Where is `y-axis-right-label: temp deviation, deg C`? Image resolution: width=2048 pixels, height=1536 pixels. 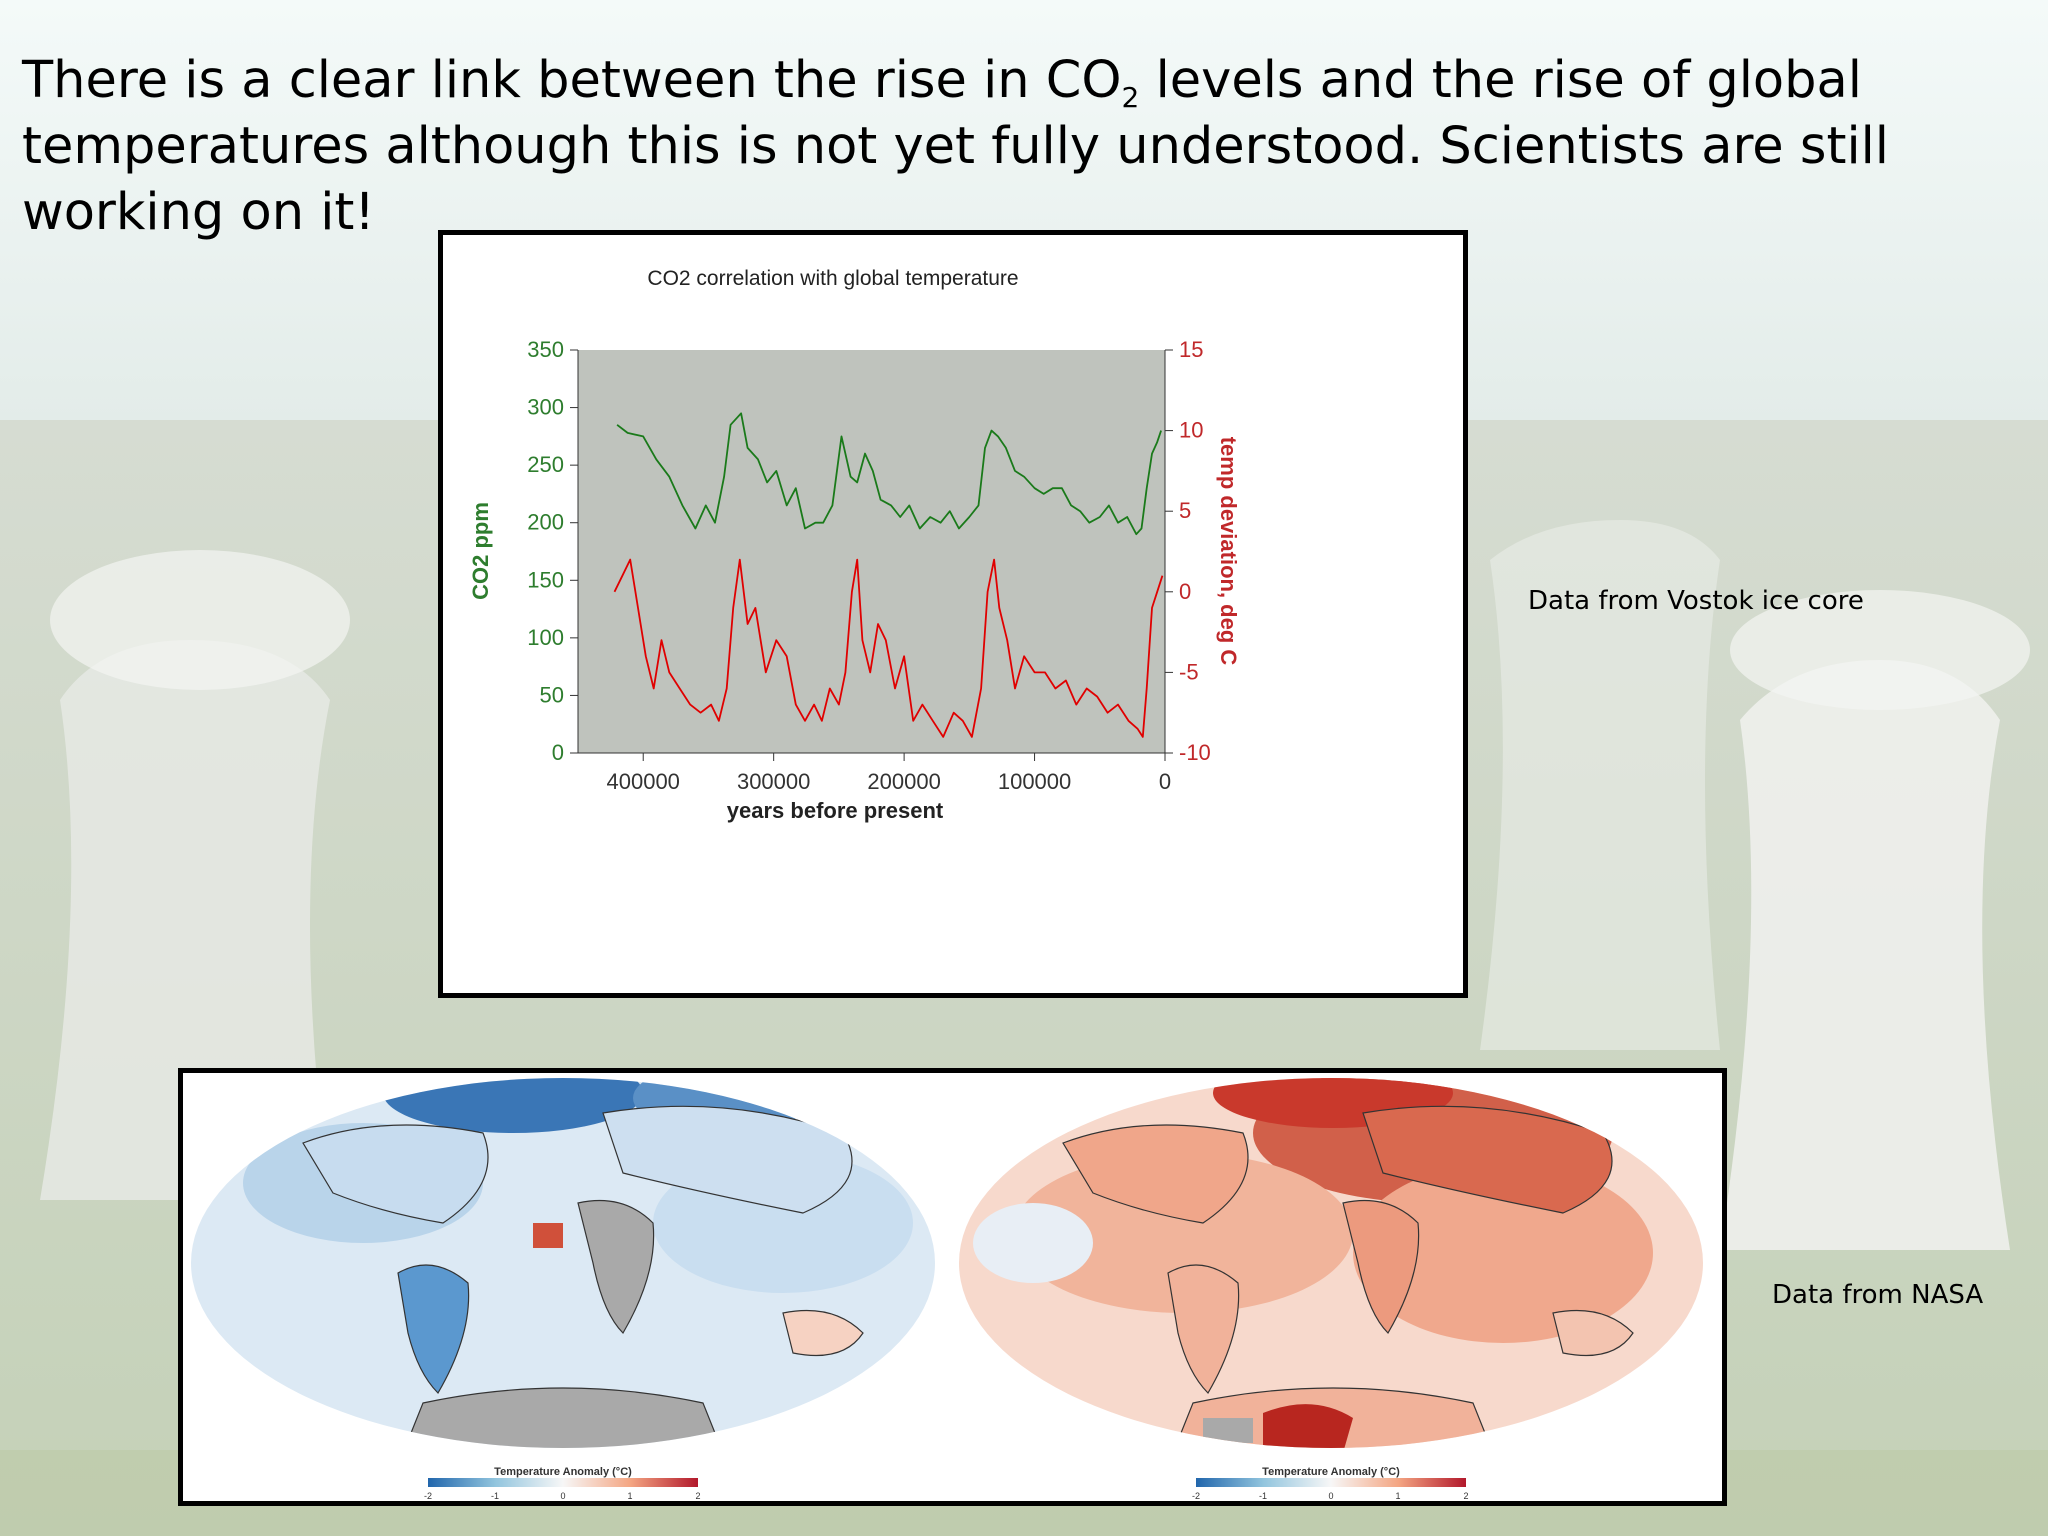 y-axis-right-label: temp deviation, deg C is located at coordinates (1228, 551).